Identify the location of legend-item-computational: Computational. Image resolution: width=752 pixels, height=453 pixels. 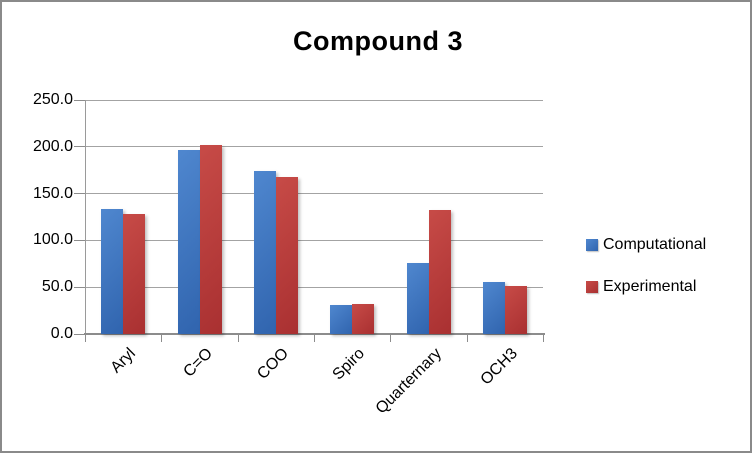
(646, 244).